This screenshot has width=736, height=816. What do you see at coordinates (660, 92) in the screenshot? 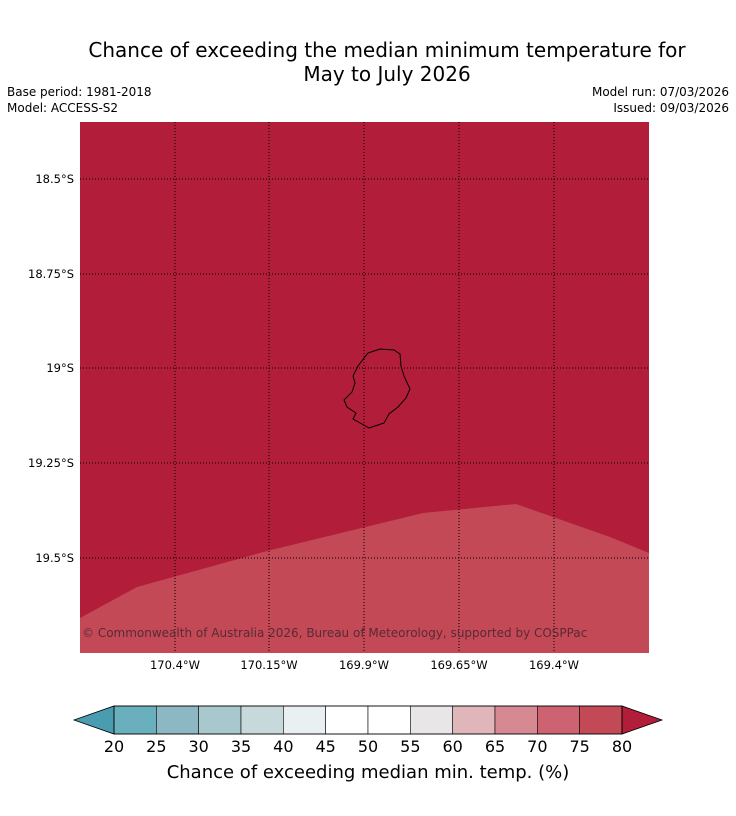
I see `model-run: Model run: 07/03/2026` at bounding box center [660, 92].